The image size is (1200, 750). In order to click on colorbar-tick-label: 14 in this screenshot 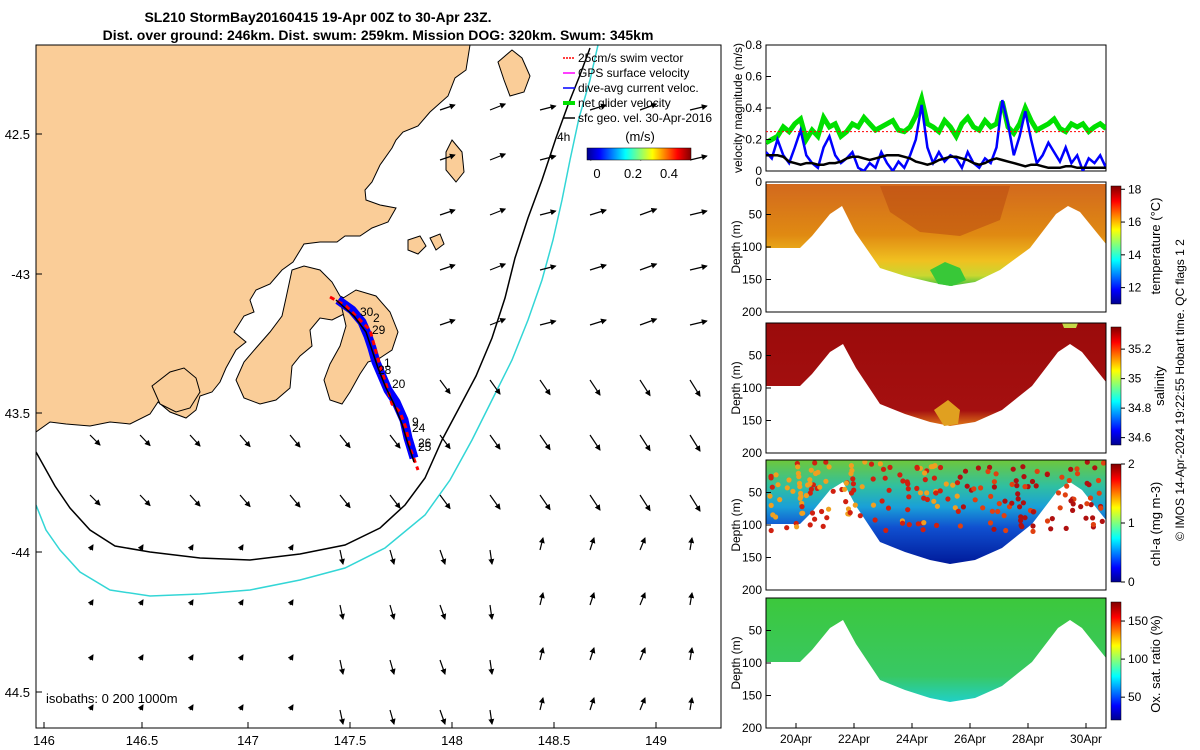, I will do `click(1135, 255)`.